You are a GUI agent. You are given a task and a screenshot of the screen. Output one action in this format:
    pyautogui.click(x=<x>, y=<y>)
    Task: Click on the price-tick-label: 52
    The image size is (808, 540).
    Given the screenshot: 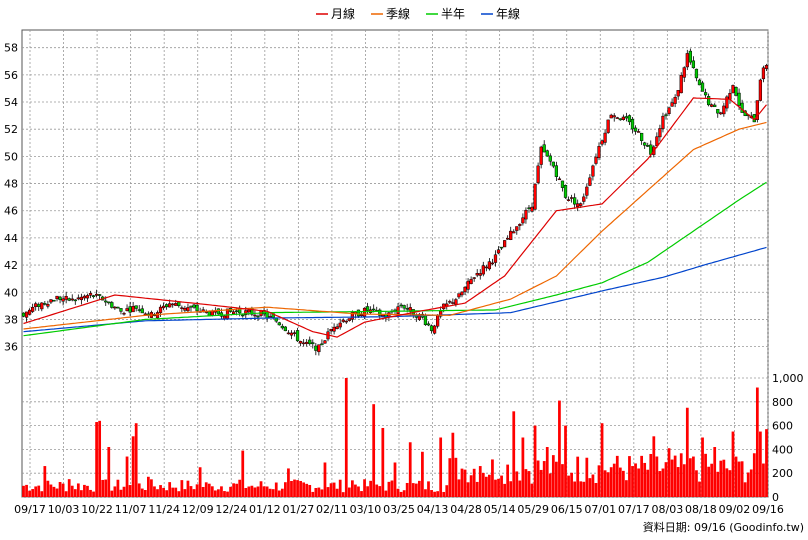 What is the action you would take?
    pyautogui.click(x=11, y=129)
    